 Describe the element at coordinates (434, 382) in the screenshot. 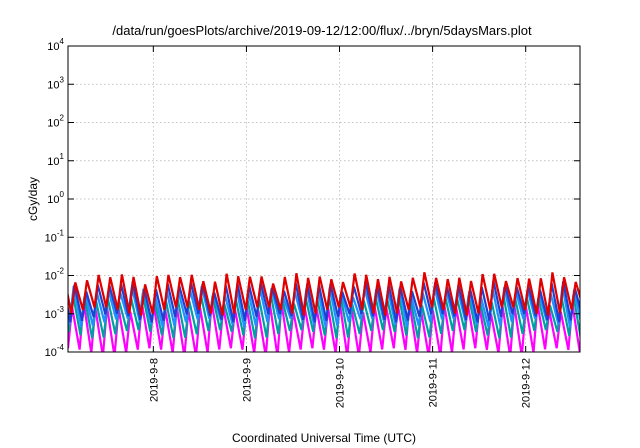

I see `x-tick-label: 2019-9-11` at that location.